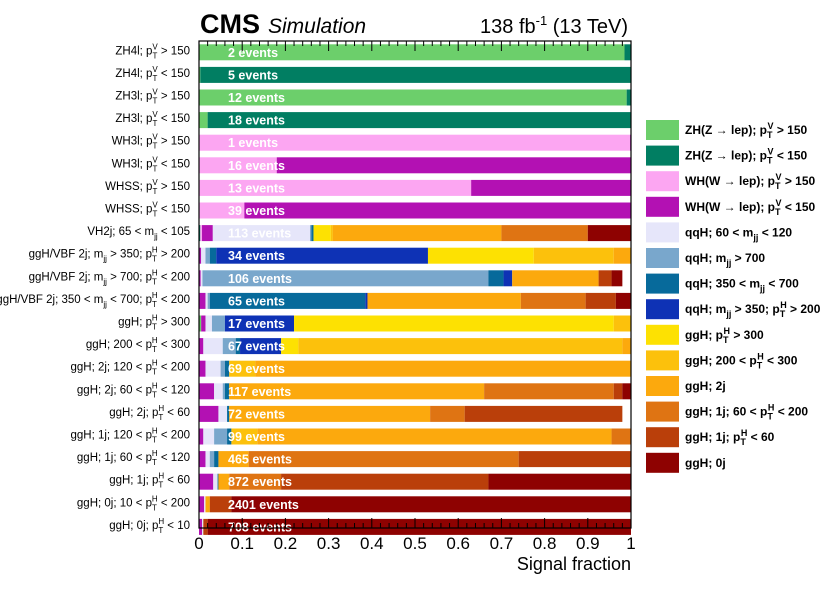 The image size is (830, 589). What do you see at coordinates (742, 285) in the screenshot?
I see `legend-entry: qqH; 350 < mjj < 700` at bounding box center [742, 285].